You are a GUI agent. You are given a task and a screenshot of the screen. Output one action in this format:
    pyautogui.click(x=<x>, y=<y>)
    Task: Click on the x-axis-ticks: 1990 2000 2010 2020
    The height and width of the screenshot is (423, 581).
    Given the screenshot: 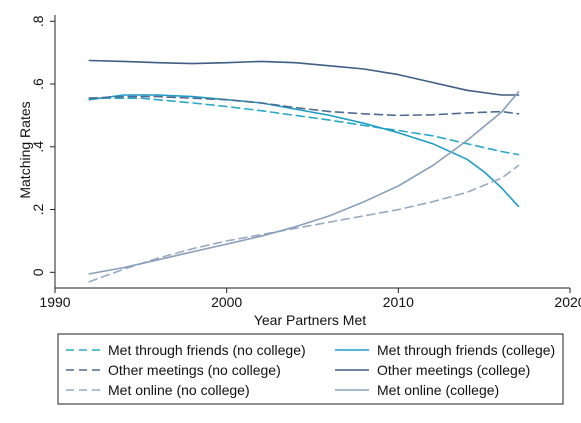 What is the action you would take?
    pyautogui.click(x=310, y=299)
    